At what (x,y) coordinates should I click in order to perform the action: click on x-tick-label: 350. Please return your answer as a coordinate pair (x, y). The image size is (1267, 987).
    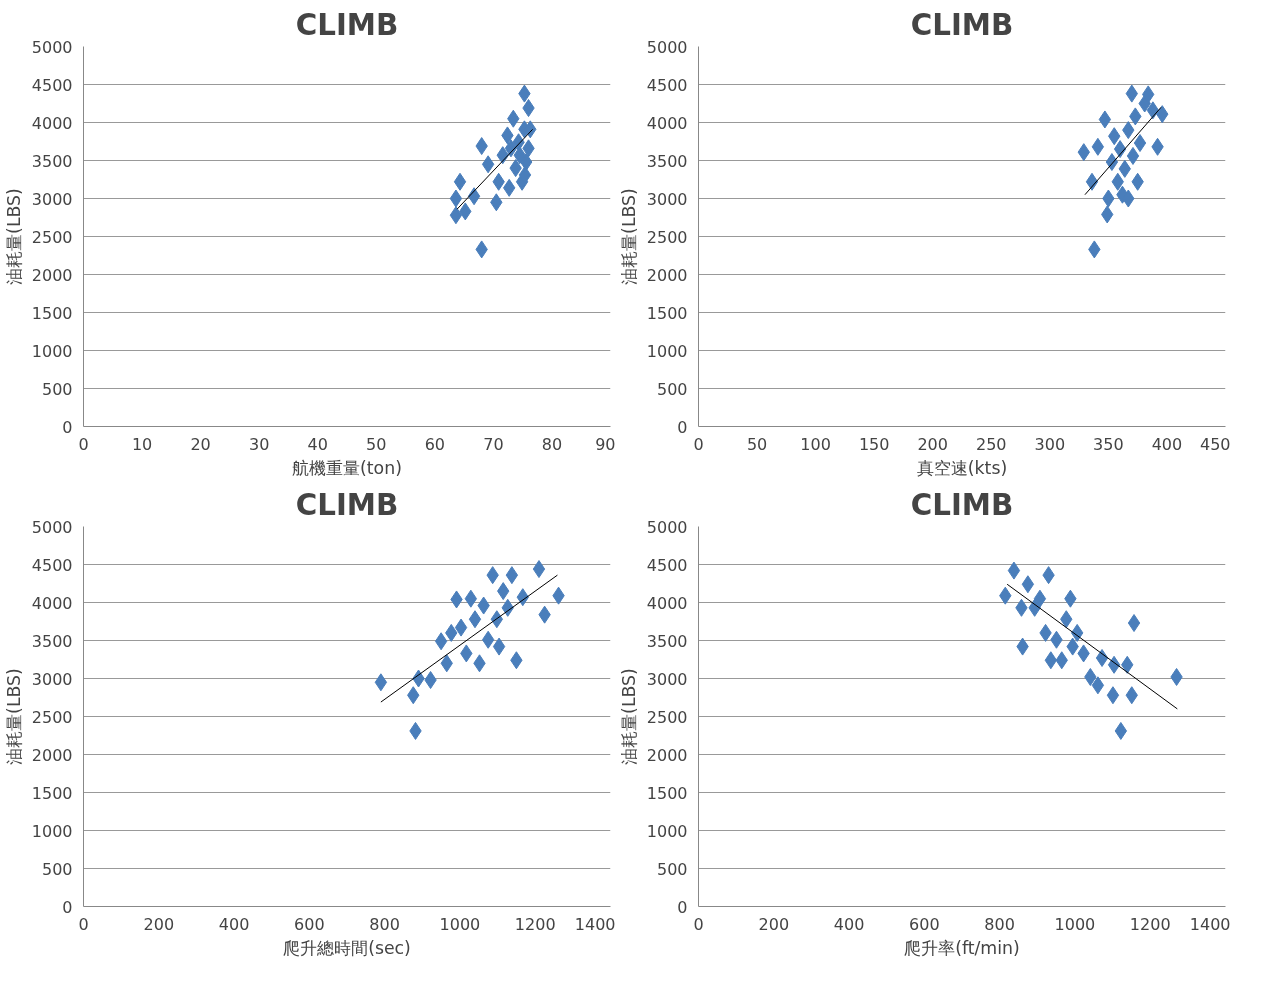
    Looking at the image, I should click on (1108, 444).